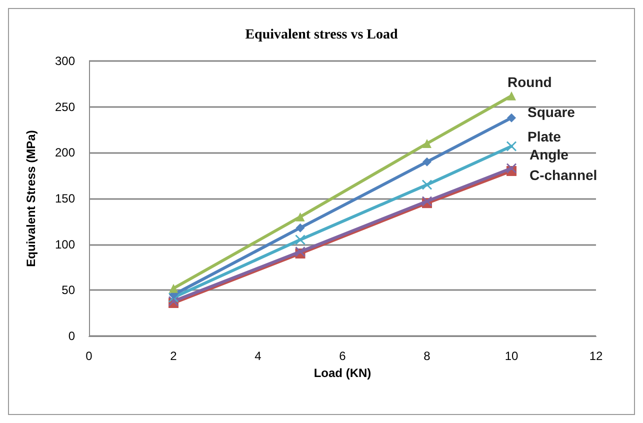 The height and width of the screenshot is (423, 643). What do you see at coordinates (31, 198) in the screenshot?
I see `y-axis-title: Equivalent Stress (MPa)` at bounding box center [31, 198].